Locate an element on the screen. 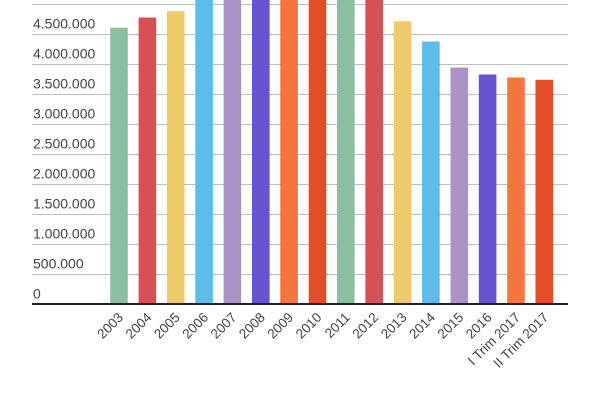 The height and width of the screenshot is (400, 600). svg-text: 2008 is located at coordinates (252, 326).